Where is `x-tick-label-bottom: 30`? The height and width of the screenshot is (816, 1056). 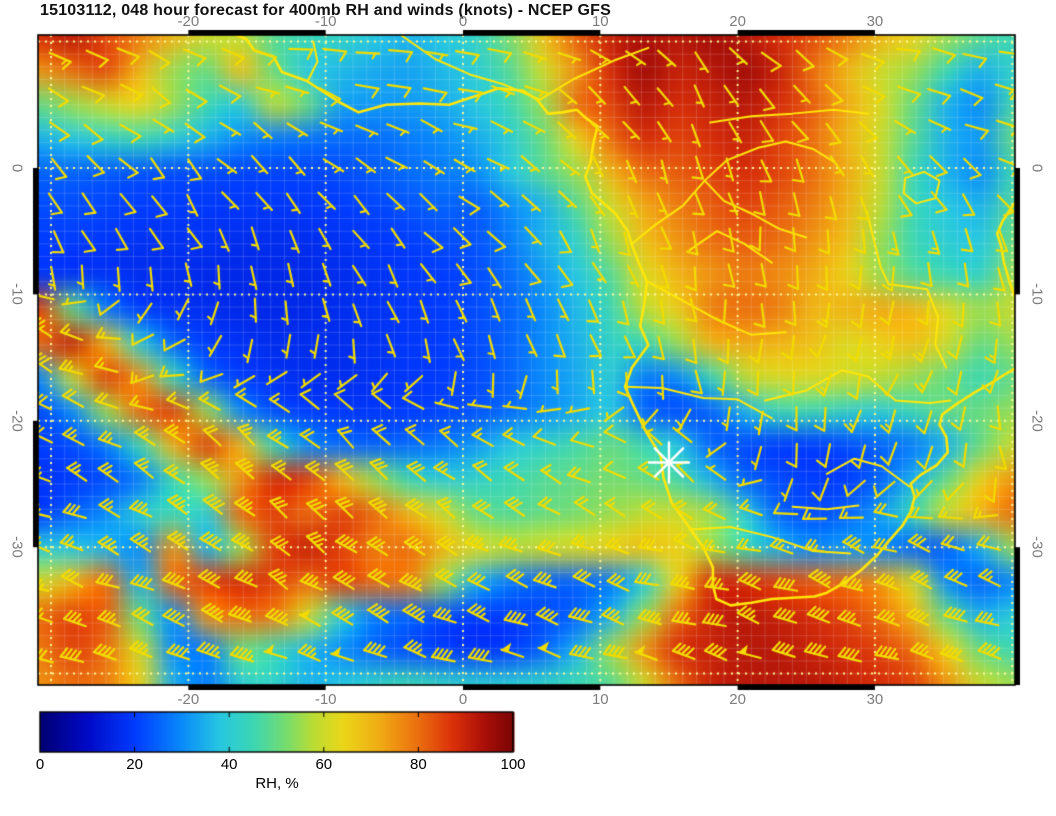 x-tick-label-bottom: 30 is located at coordinates (875, 699).